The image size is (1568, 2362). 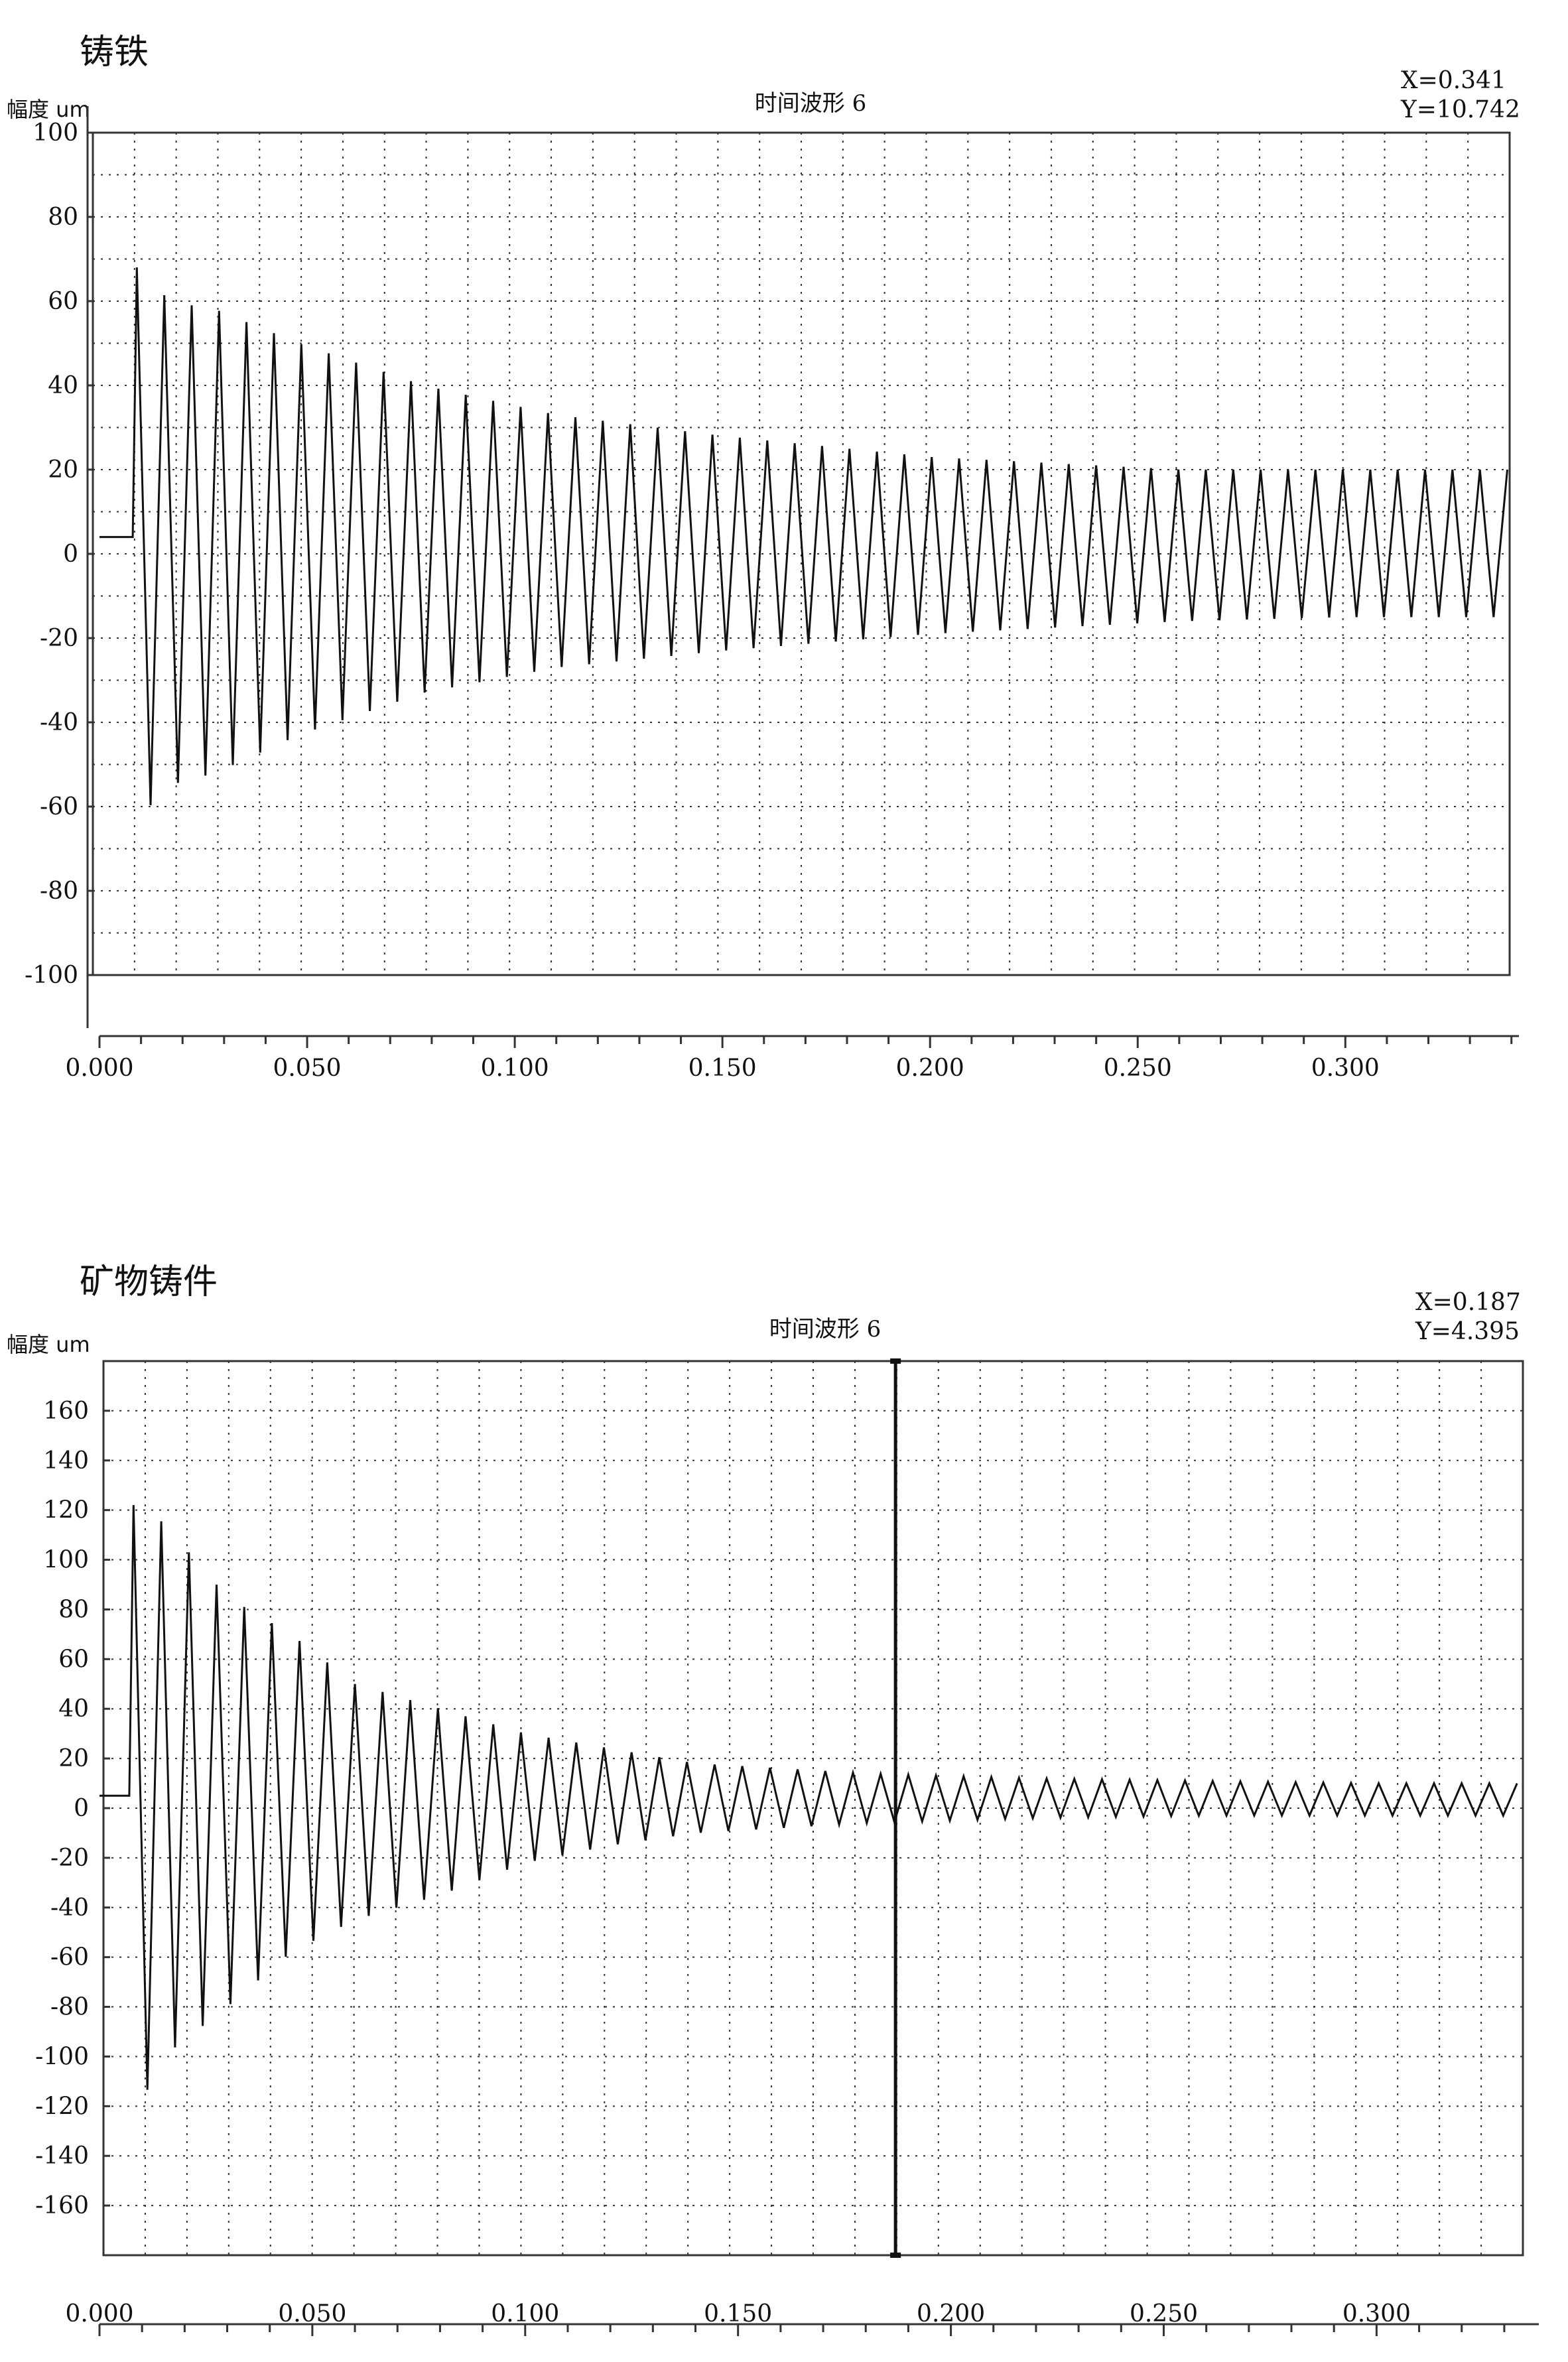 I want to click on cursor-y-readout: Y=4.395, so click(x=1467, y=1331).